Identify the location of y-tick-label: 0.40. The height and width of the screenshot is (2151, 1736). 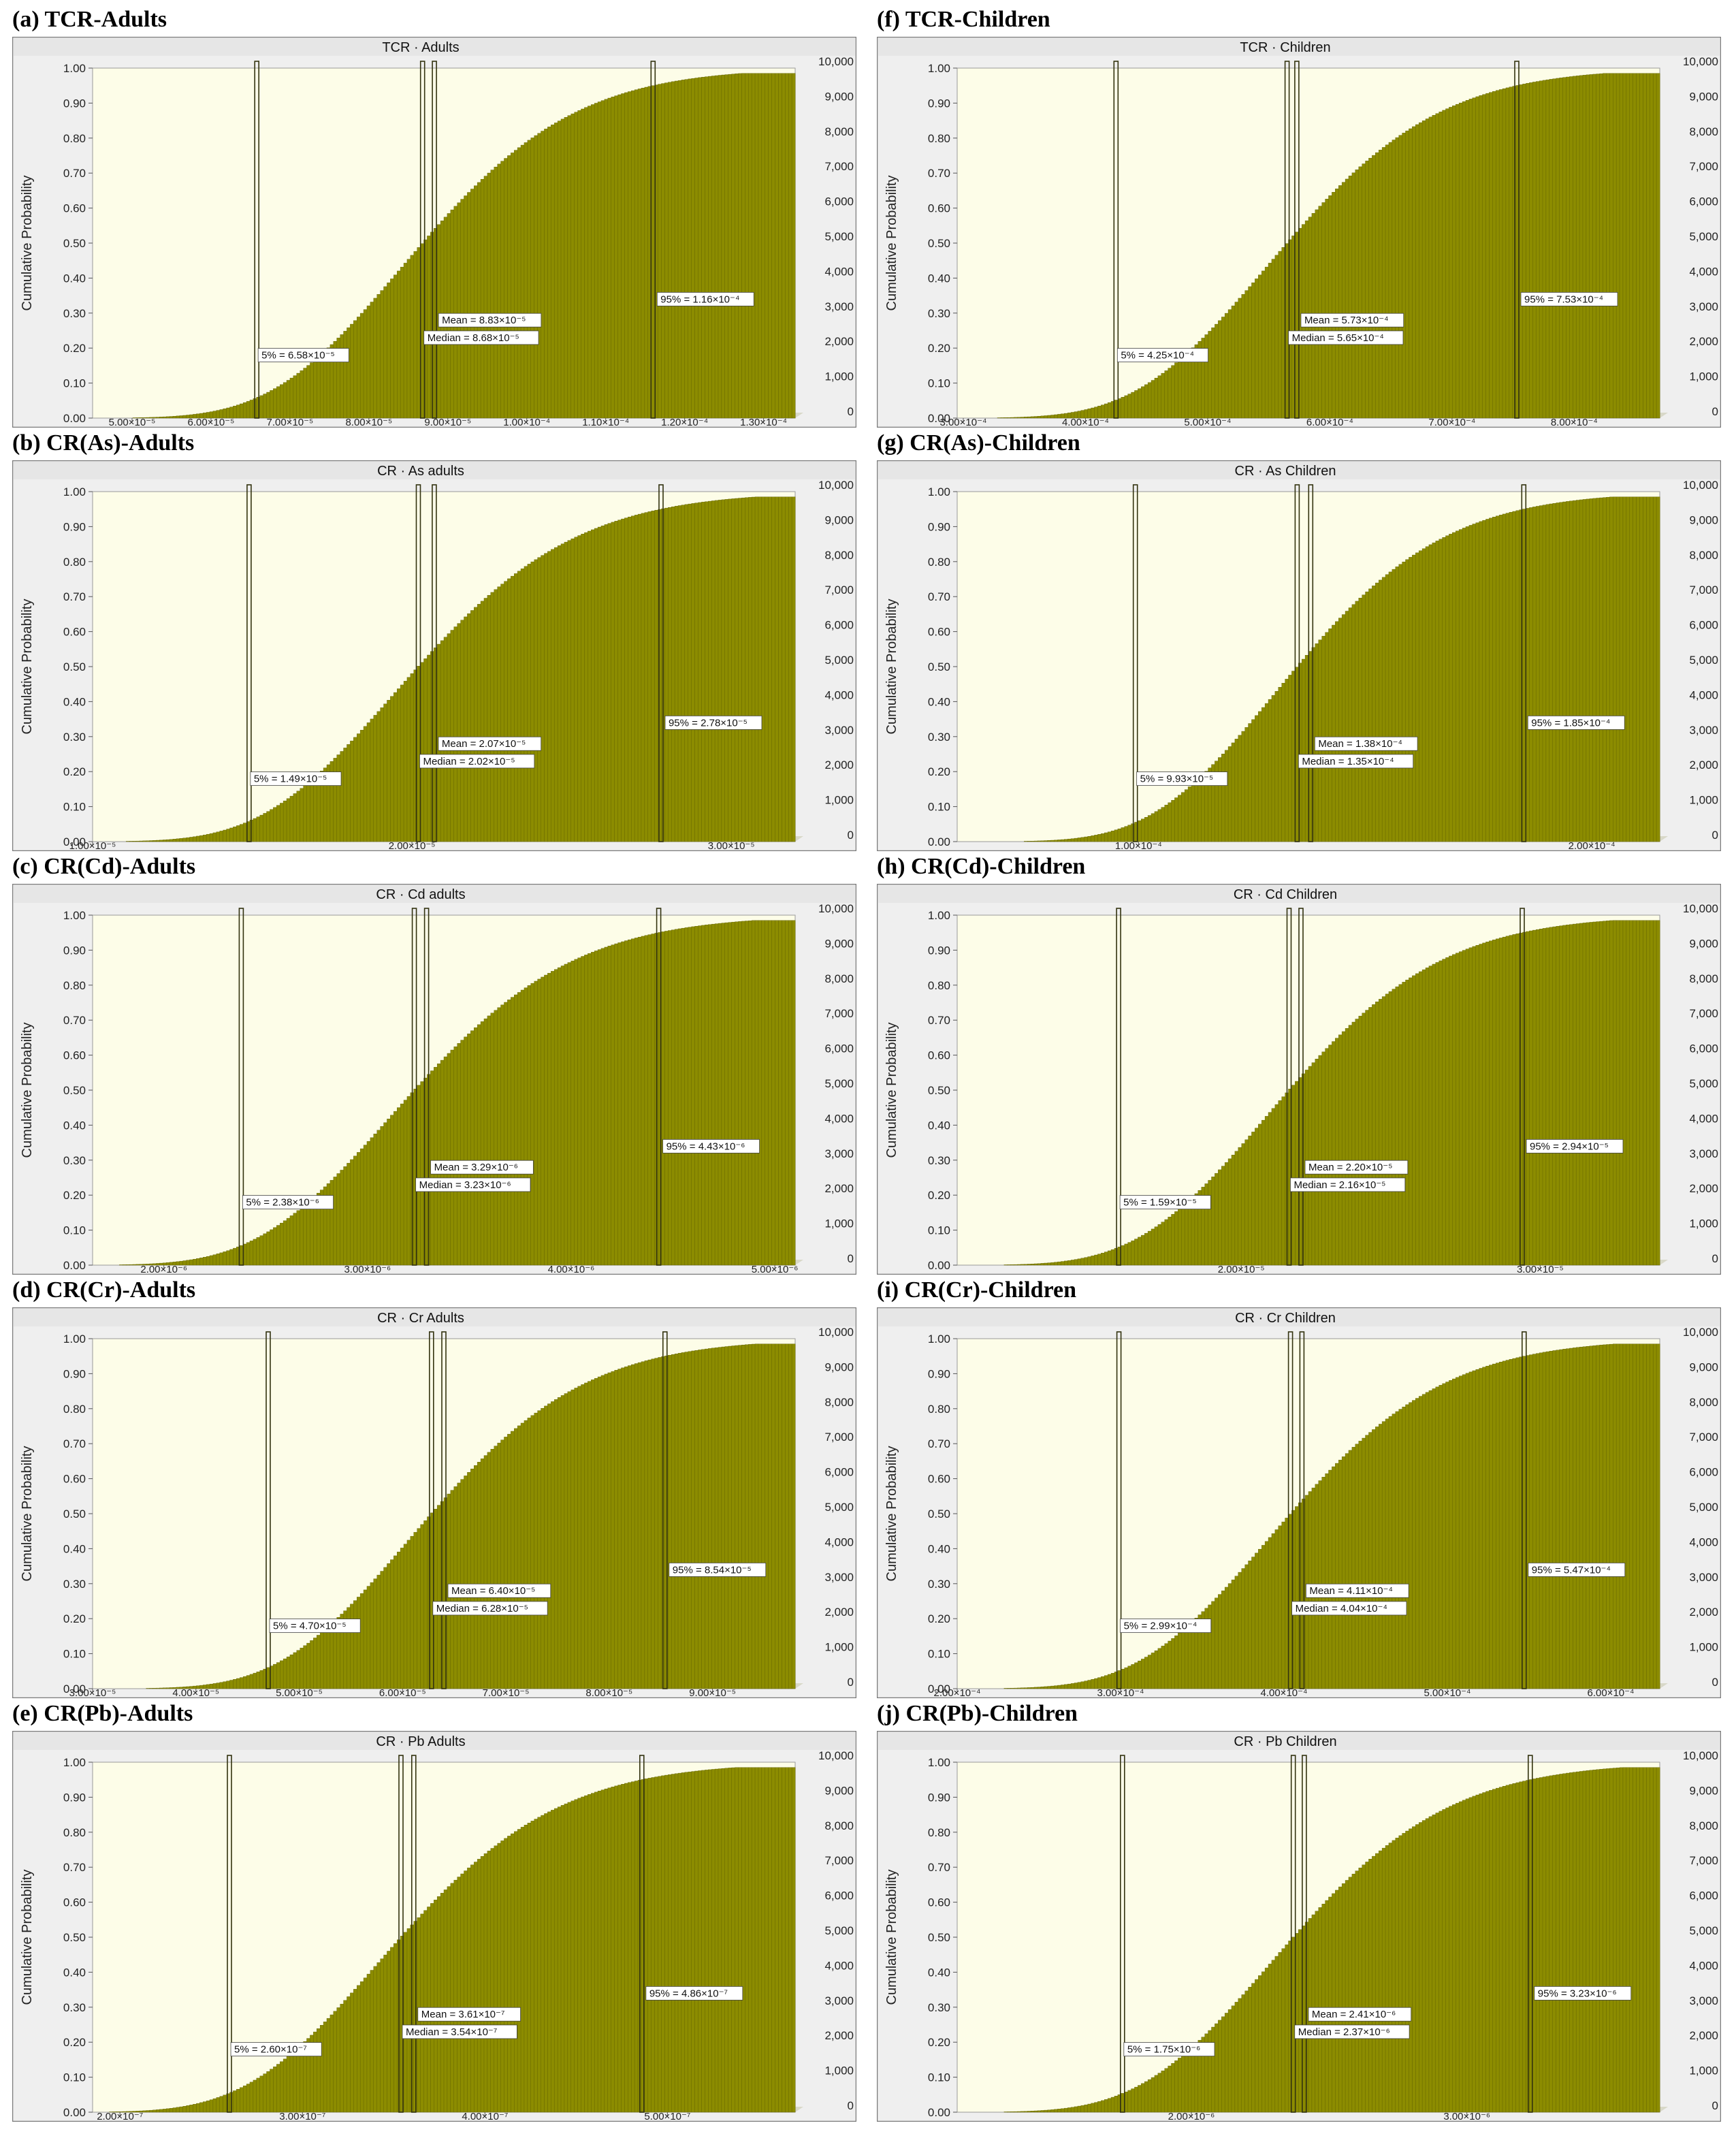
(939, 1972).